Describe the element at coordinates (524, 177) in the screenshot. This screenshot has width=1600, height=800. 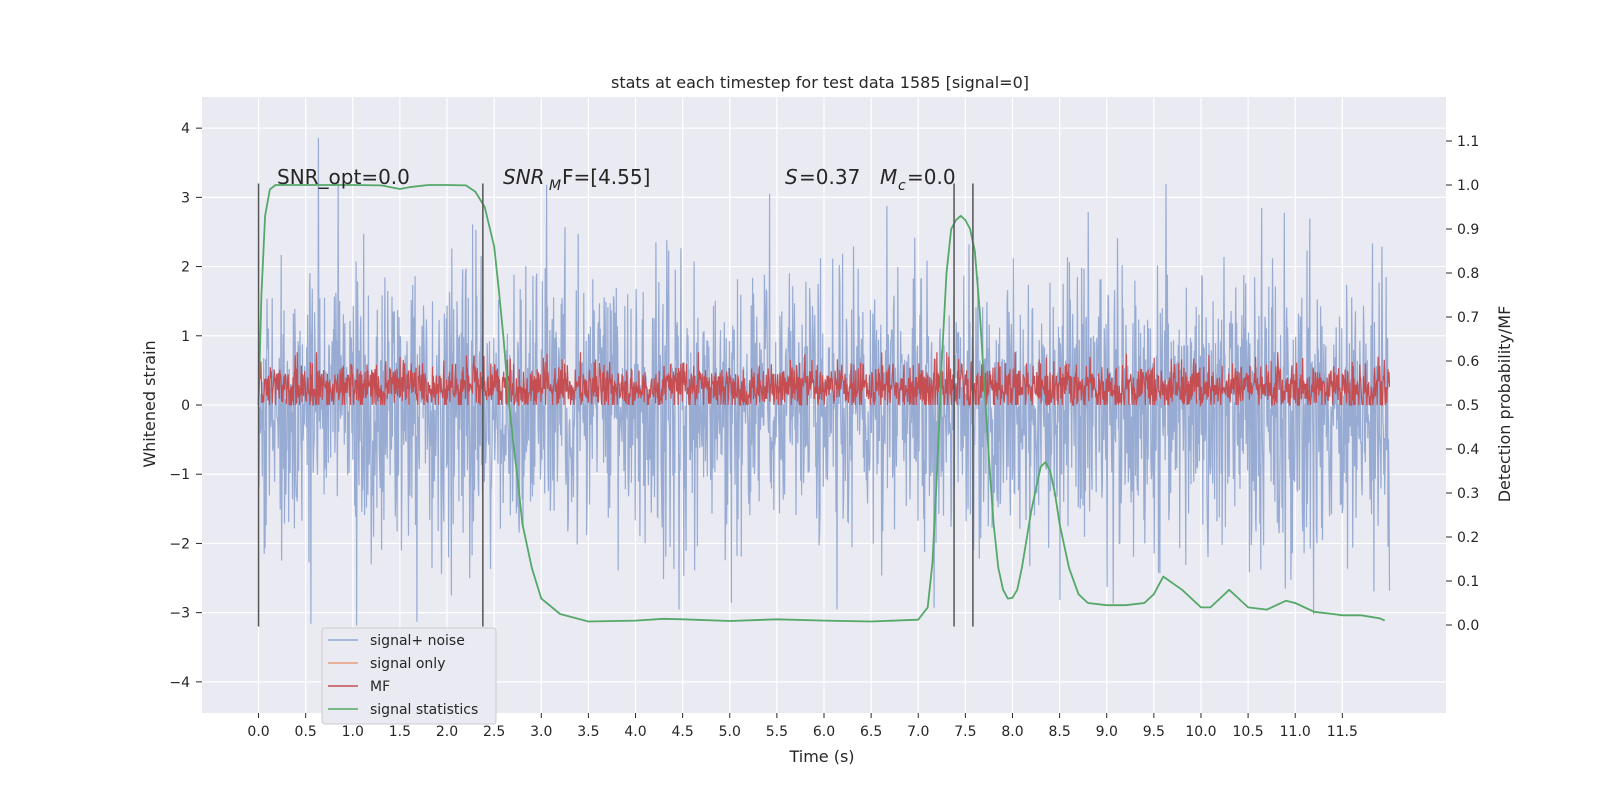
I see `annotation-snr-mf-main: SNR` at that location.